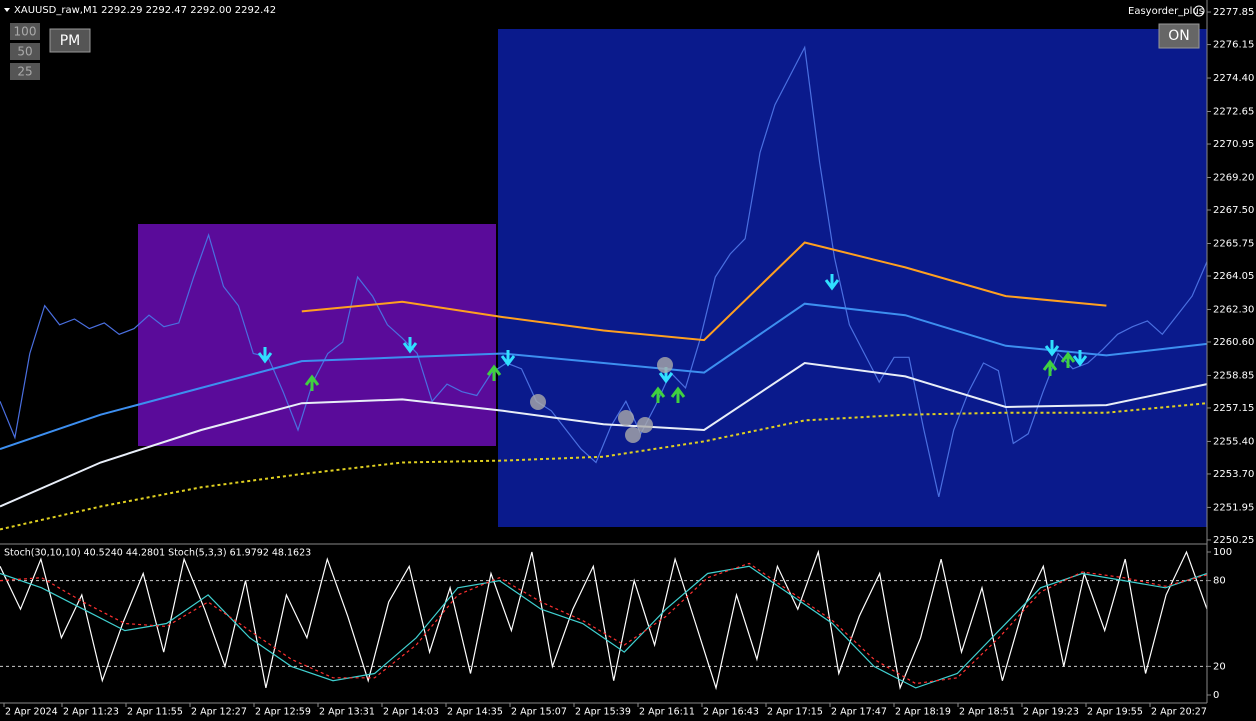 The height and width of the screenshot is (721, 1256). I want to click on y-tick-label: 2257.15, so click(1233, 408).